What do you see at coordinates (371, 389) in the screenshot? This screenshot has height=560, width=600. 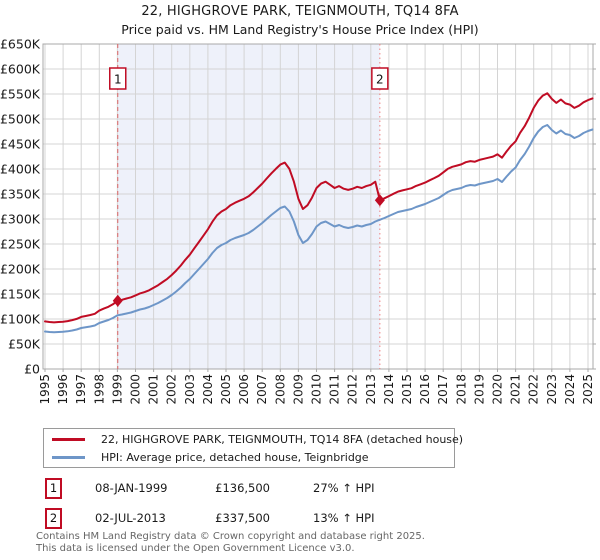 I see `svg-text: 2013` at bounding box center [371, 389].